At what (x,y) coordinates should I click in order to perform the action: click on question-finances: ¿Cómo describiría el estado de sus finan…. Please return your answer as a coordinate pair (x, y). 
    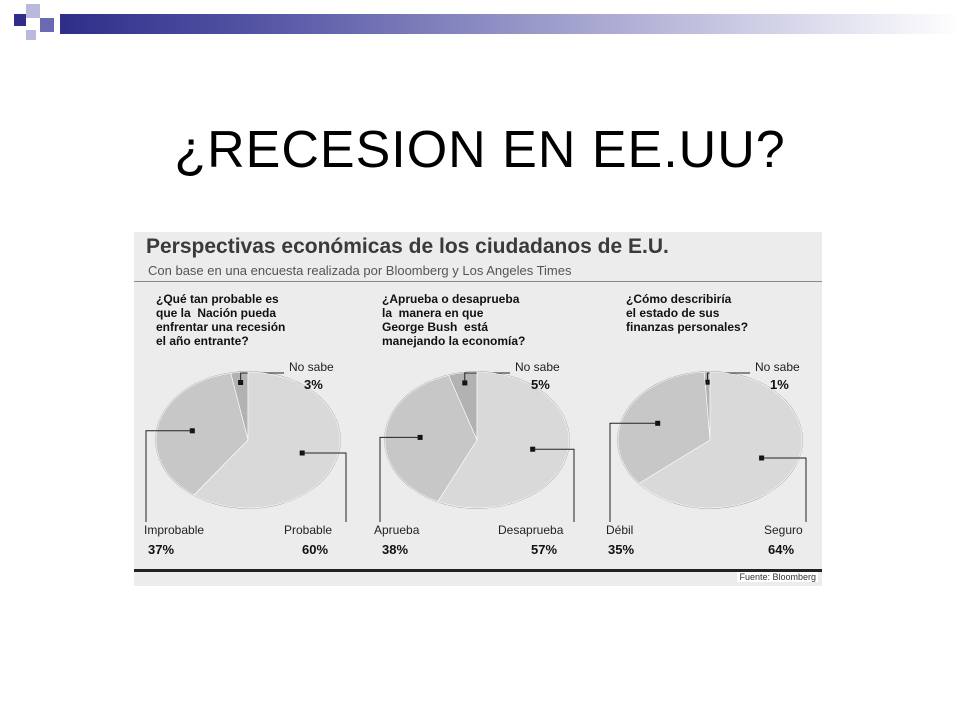
    Looking at the image, I should click on (687, 313).